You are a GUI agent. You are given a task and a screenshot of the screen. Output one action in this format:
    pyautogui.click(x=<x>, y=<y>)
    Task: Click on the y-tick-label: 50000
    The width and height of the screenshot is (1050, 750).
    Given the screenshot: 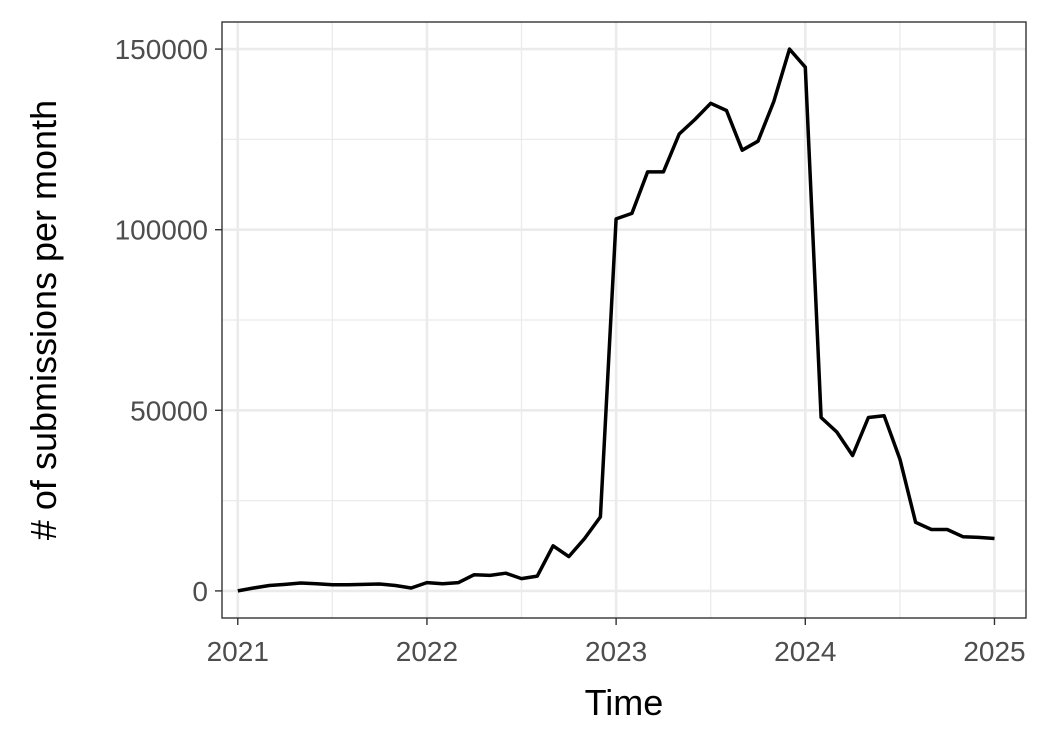 What is the action you would take?
    pyautogui.click(x=169, y=410)
    